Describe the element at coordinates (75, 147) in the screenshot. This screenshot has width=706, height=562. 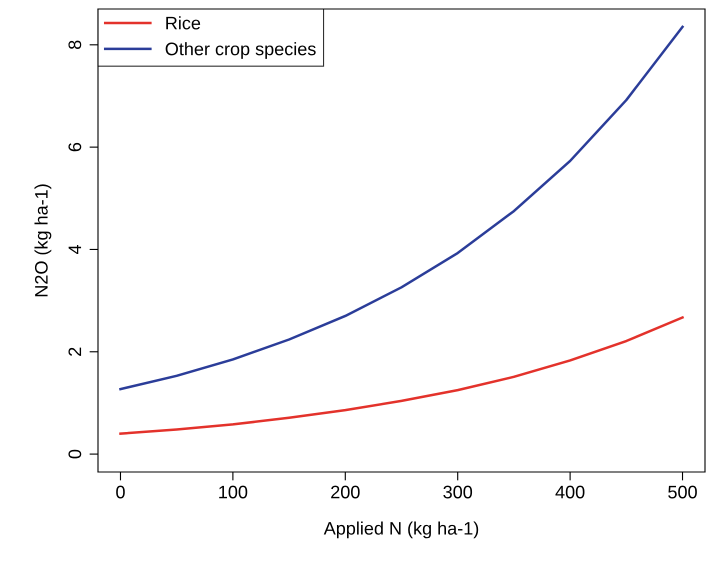
I see `y-tick-label: 6` at that location.